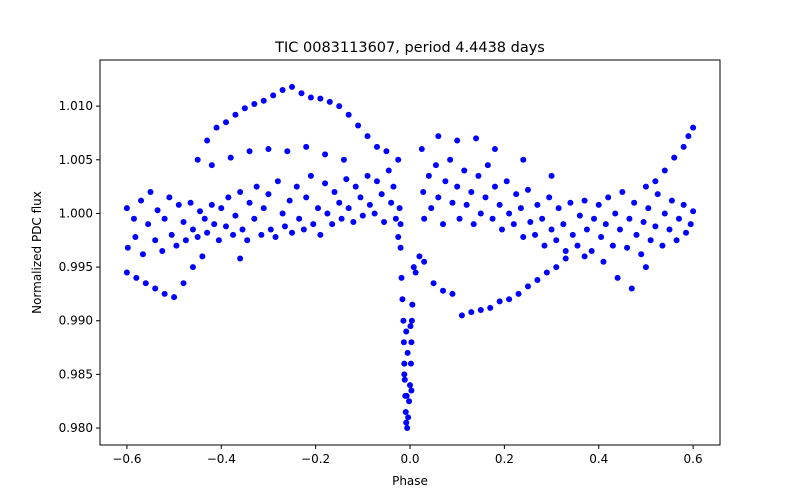 This screenshot has height=500, width=800. What do you see at coordinates (410, 481) in the screenshot?
I see `x-axis-label: Phase` at bounding box center [410, 481].